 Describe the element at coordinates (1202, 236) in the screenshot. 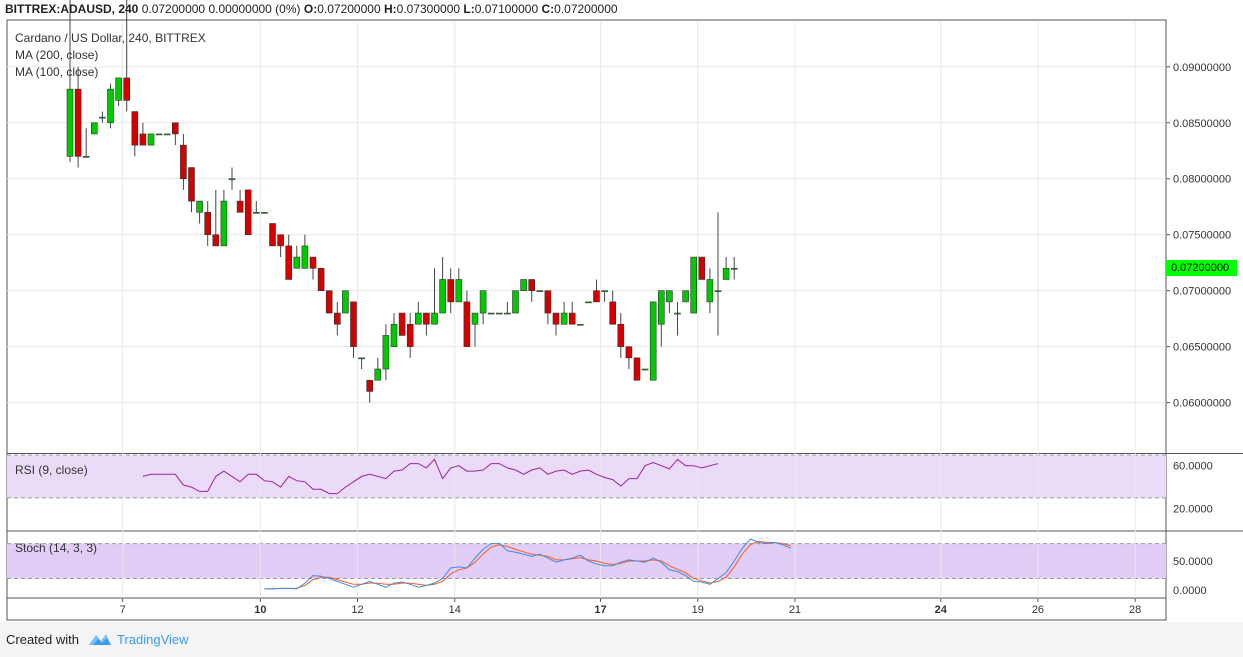

I see `y-tick-label: 0.07500000` at that location.